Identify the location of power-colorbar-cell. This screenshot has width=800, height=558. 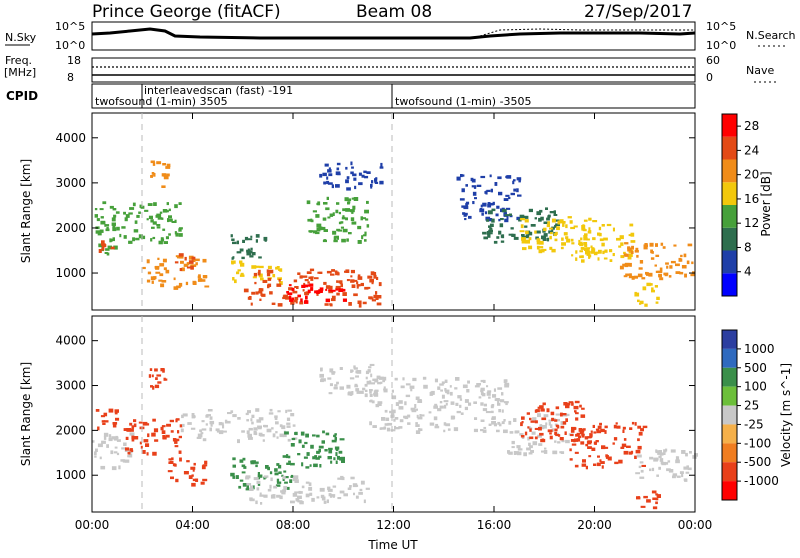
(729, 193).